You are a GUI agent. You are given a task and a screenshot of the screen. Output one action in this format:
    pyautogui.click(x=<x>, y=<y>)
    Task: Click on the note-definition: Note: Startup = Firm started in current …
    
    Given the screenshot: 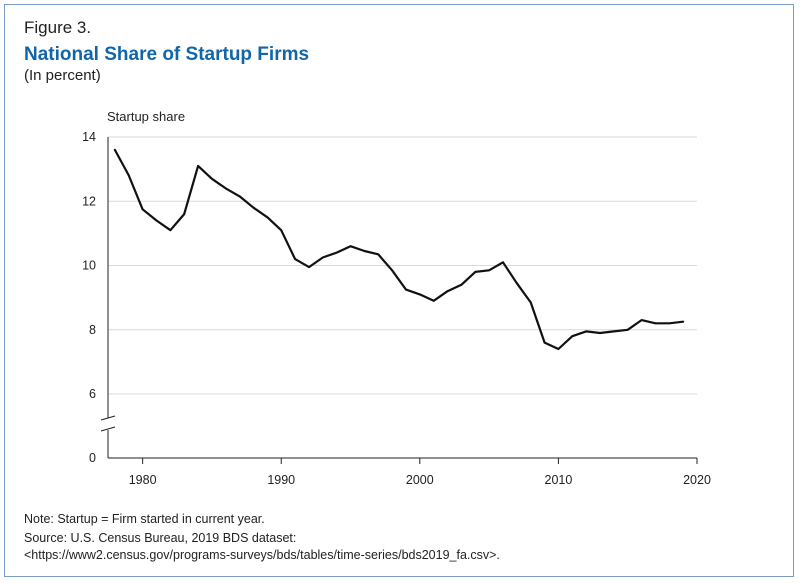 What is the action you would take?
    pyautogui.click(x=144, y=519)
    